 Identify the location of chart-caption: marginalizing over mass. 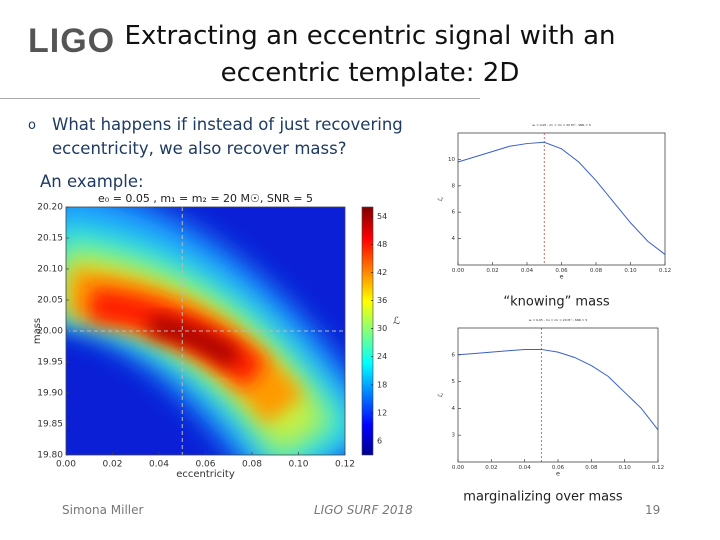
(543, 497).